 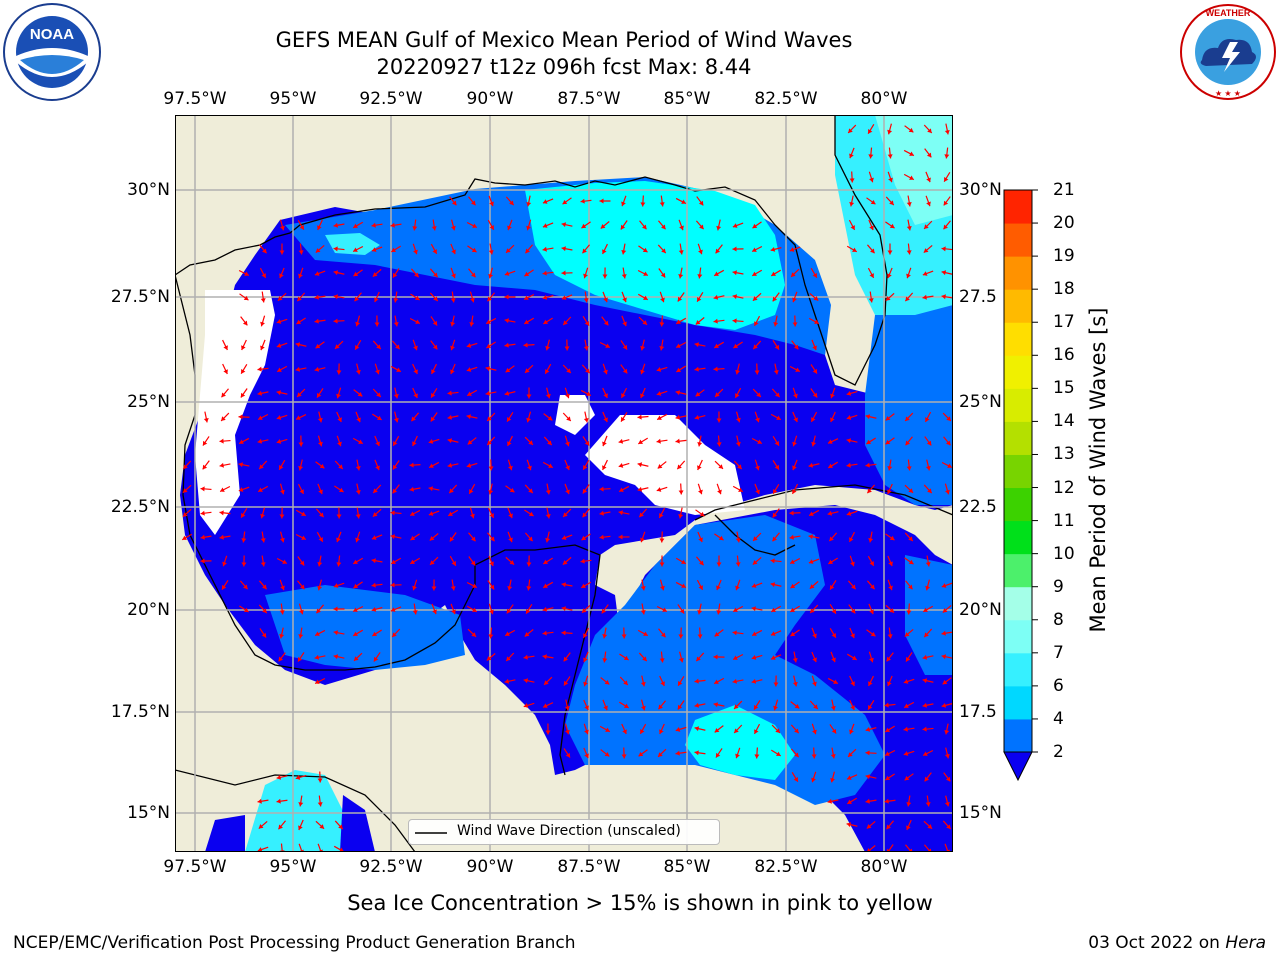 What do you see at coordinates (148, 610) in the screenshot?
I see `lat-tick-left: 20°N` at bounding box center [148, 610].